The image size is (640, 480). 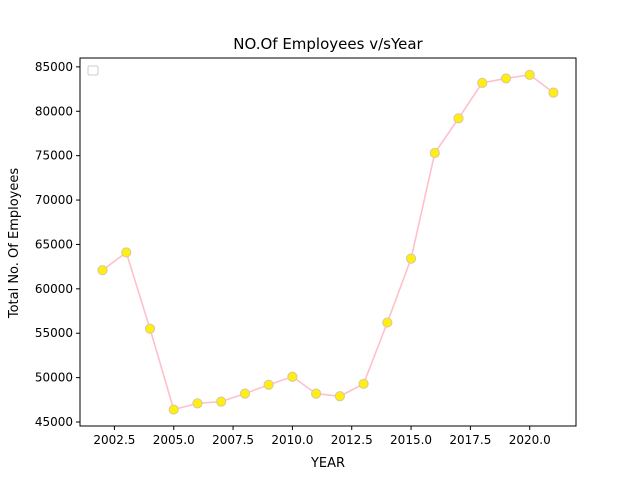 What do you see at coordinates (470, 440) in the screenshot?
I see `x-tick-label: 2017.5` at bounding box center [470, 440].